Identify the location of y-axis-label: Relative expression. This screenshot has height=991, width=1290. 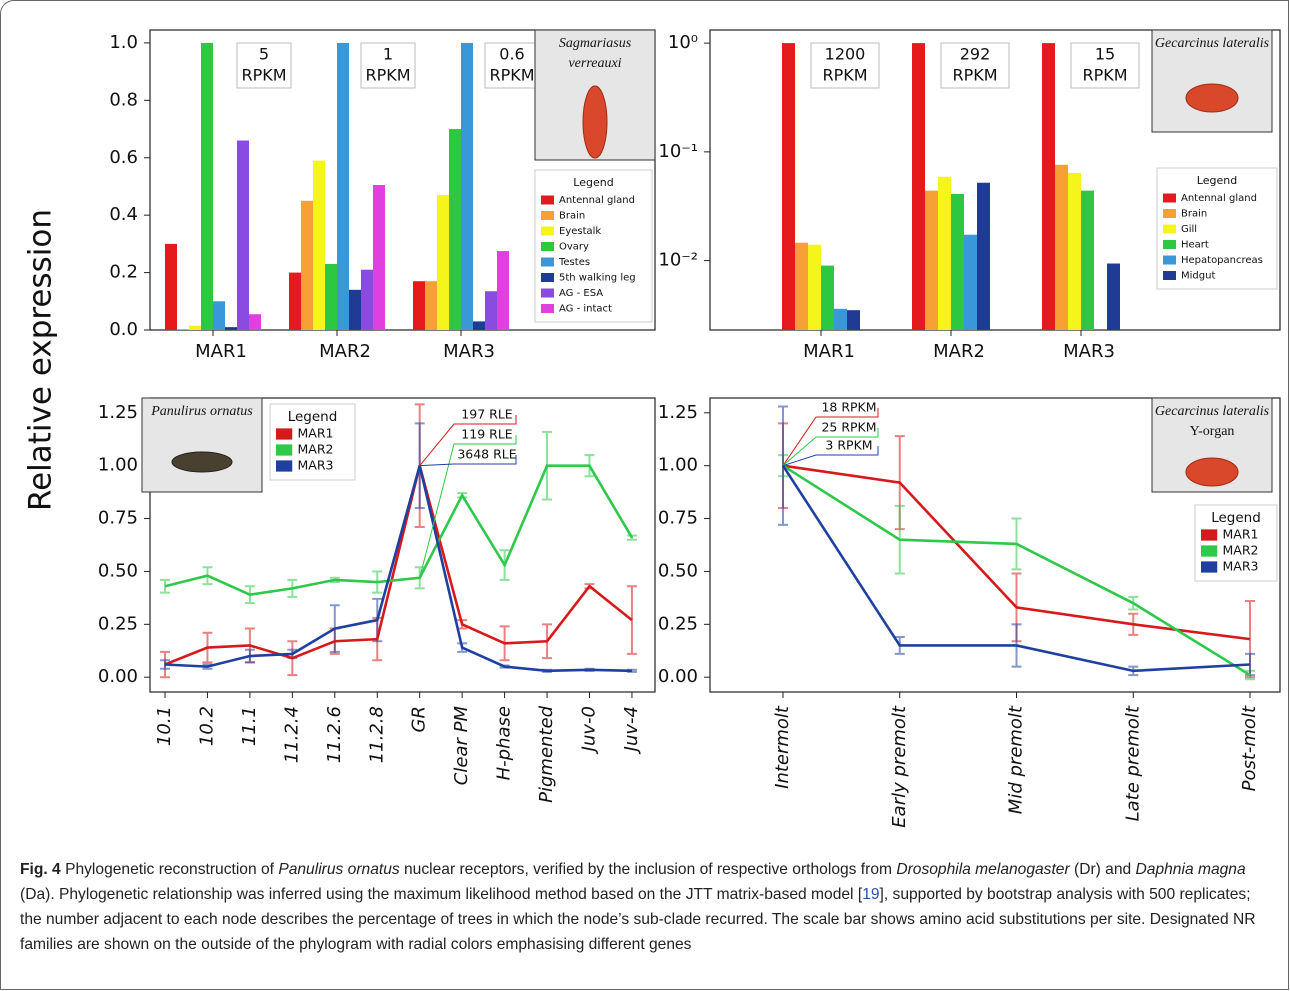
(41, 360).